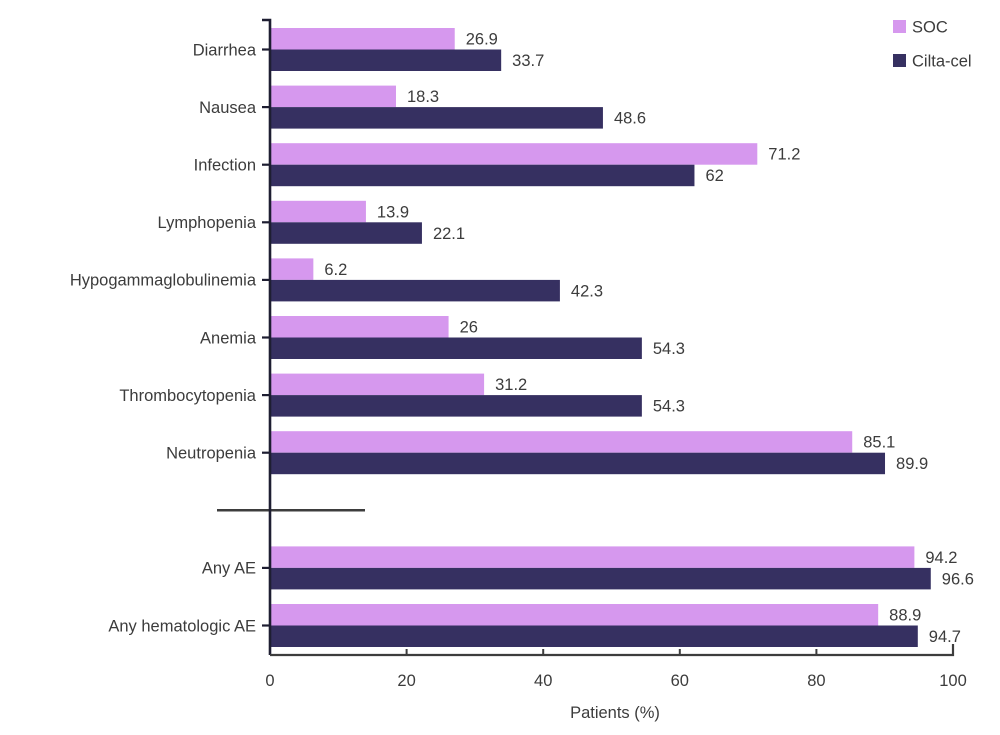  What do you see at coordinates (386, 60) in the screenshot?
I see `bar-cilta-cel-diarrhea` at bounding box center [386, 60].